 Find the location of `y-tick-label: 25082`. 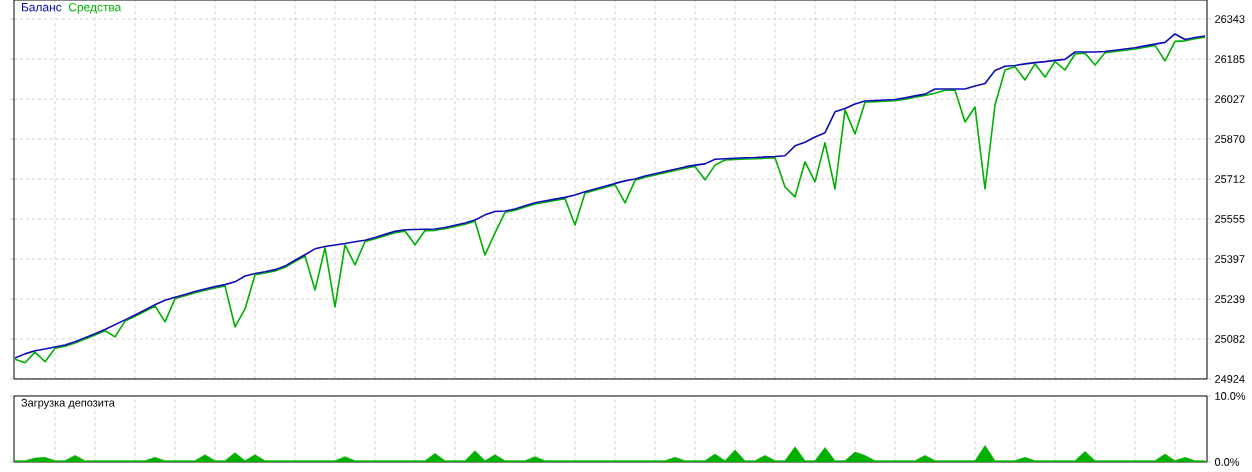

y-tick-label: 25082 is located at coordinates (1230, 339).